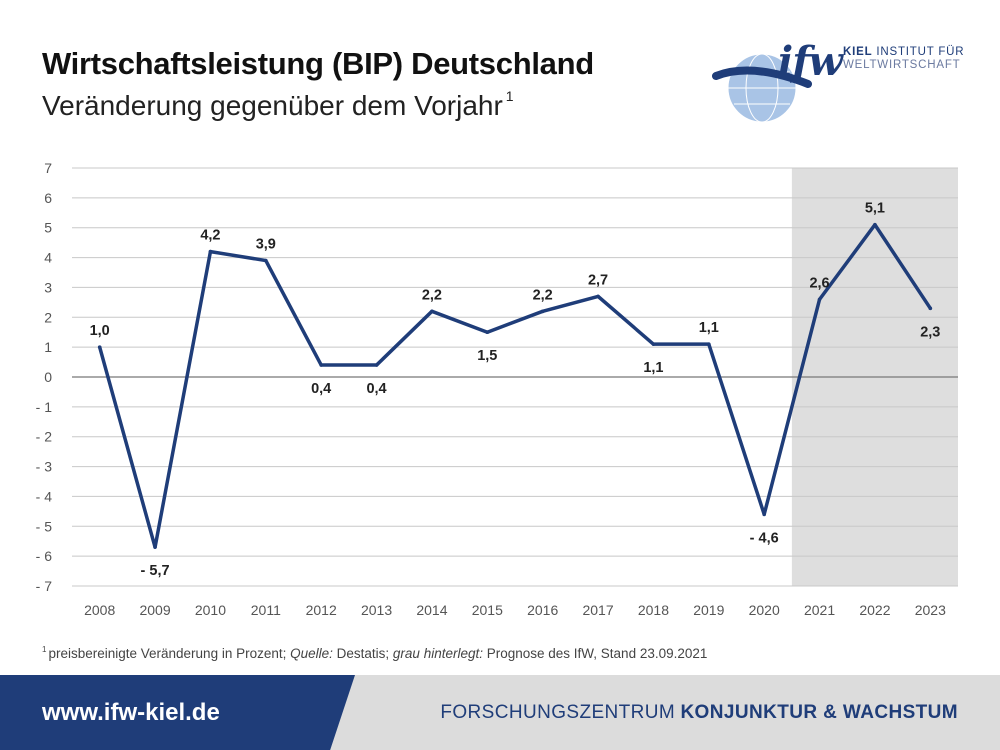  I want to click on y-tick-label: - 4, so click(44, 496).